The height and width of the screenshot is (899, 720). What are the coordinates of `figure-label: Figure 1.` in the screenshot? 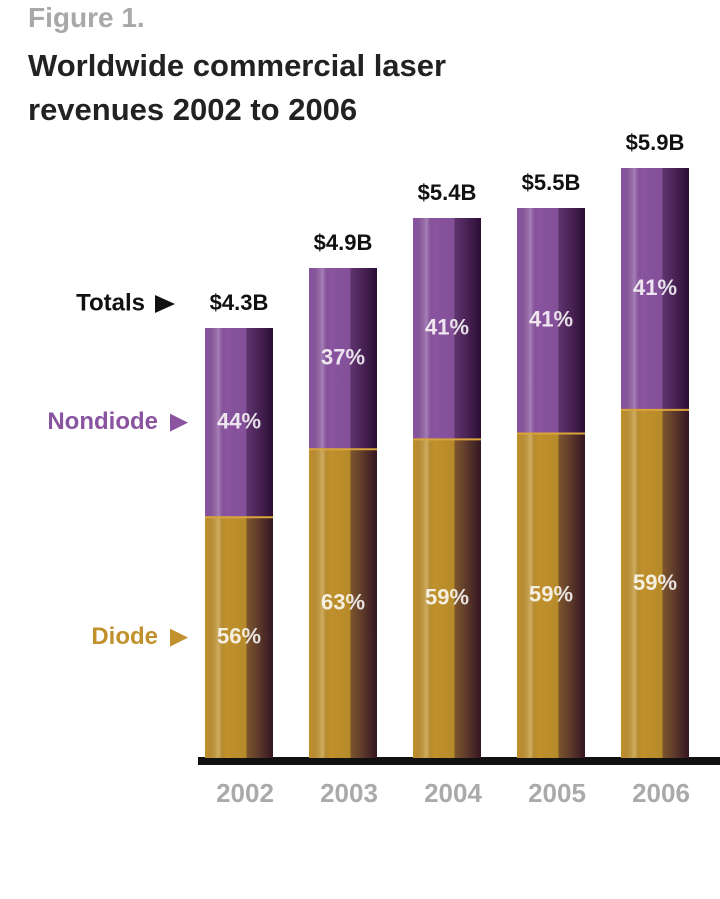 It's located at (86, 17).